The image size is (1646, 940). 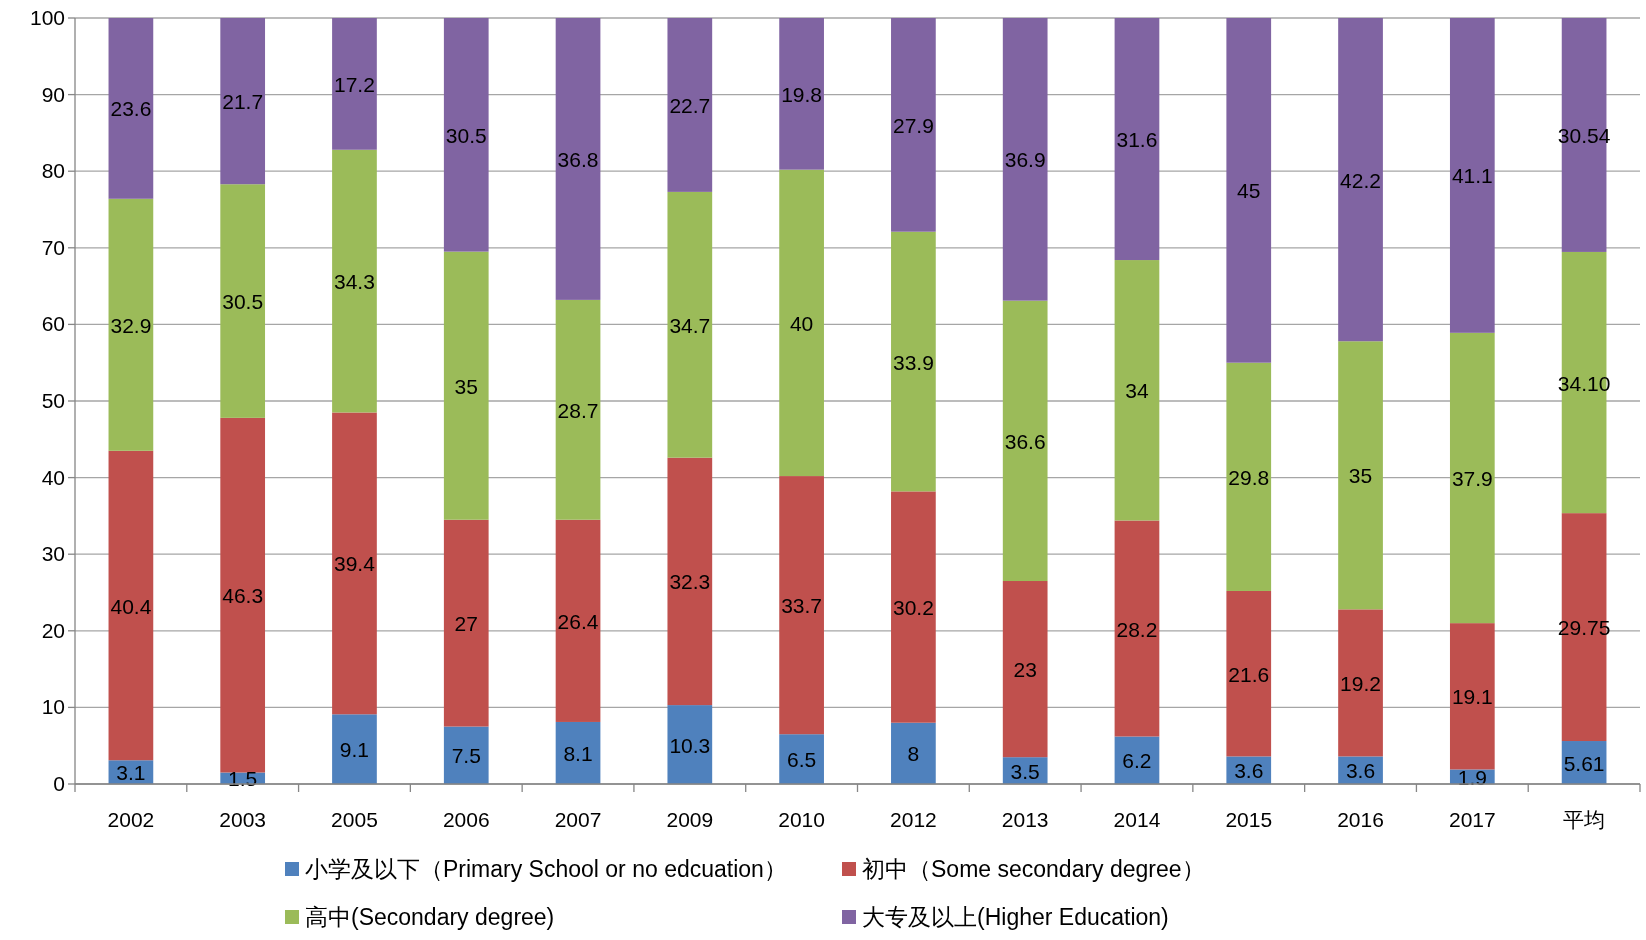 I want to click on data-label: 33.7, so click(x=802, y=606).